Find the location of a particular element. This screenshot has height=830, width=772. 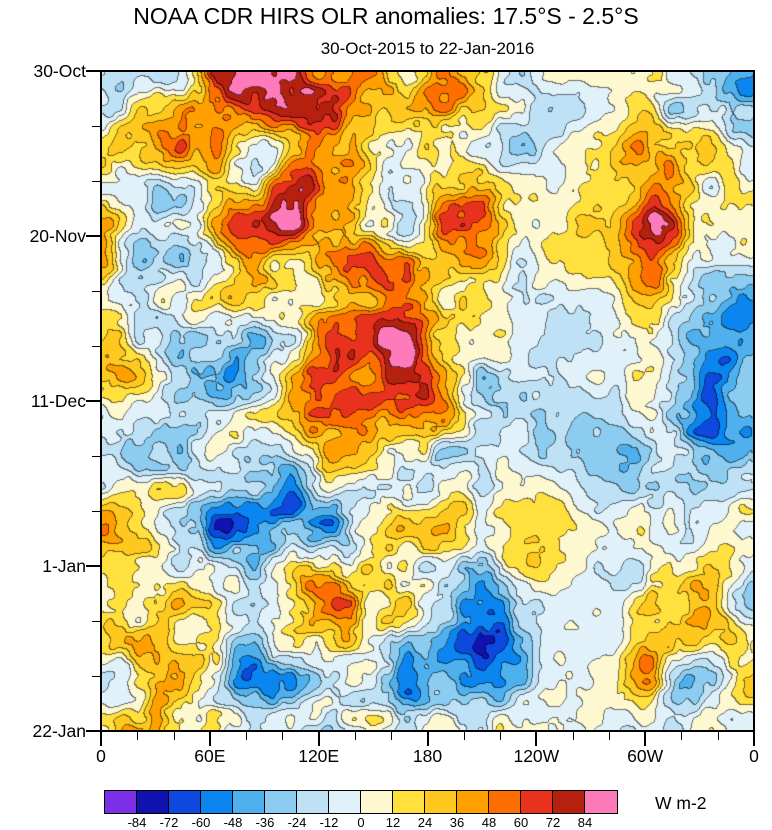

colorbar-tick-label: -36 is located at coordinates (265, 822).